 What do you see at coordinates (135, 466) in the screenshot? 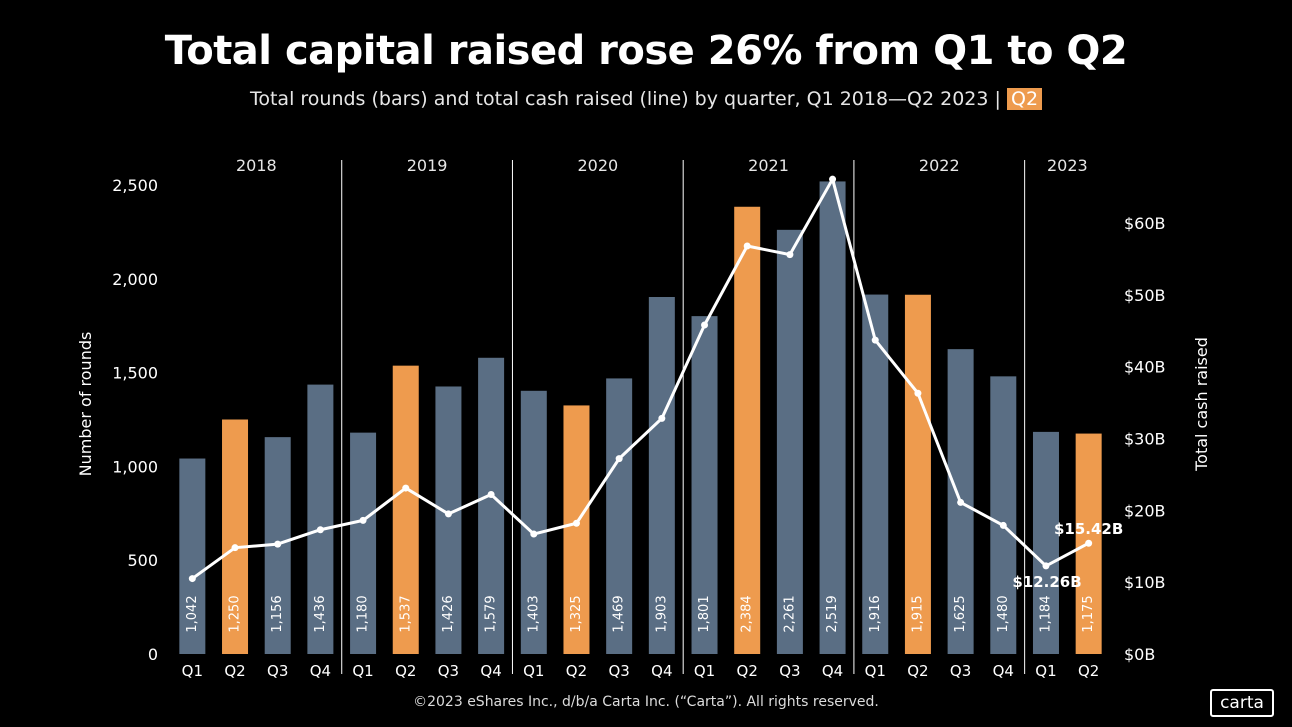
I see `y-tick-label: 1,000` at bounding box center [135, 466].